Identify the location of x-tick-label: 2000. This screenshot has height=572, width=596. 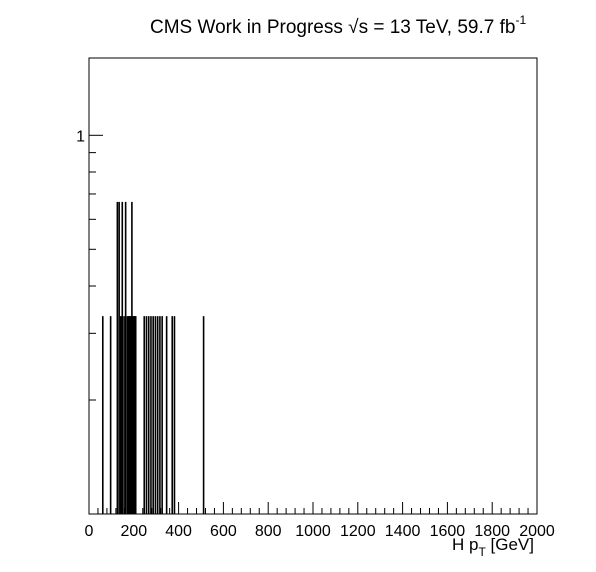
(537, 531).